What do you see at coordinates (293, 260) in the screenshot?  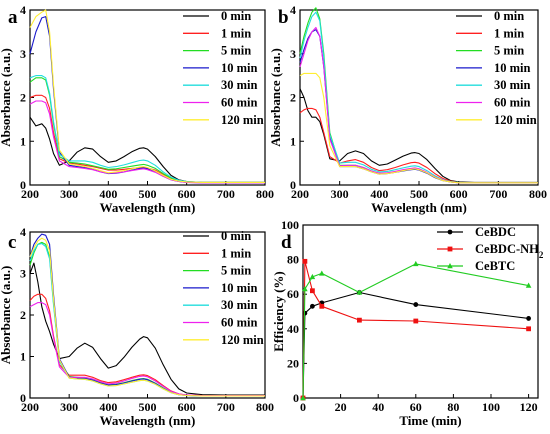 I see `y-tick-label: 80` at bounding box center [293, 260].